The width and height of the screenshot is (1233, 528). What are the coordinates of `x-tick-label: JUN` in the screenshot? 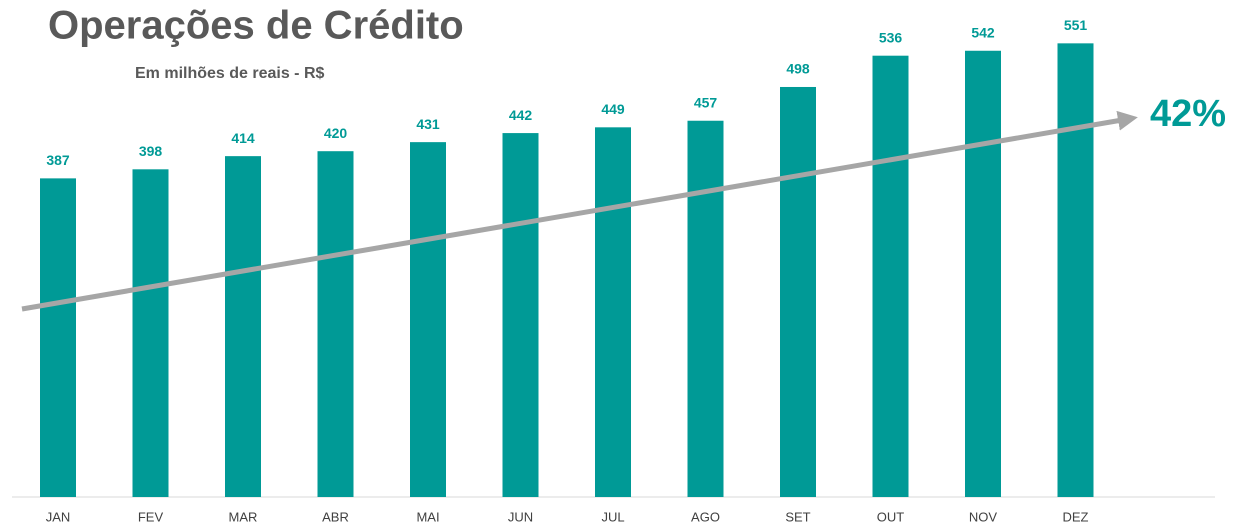 It's located at (520, 516).